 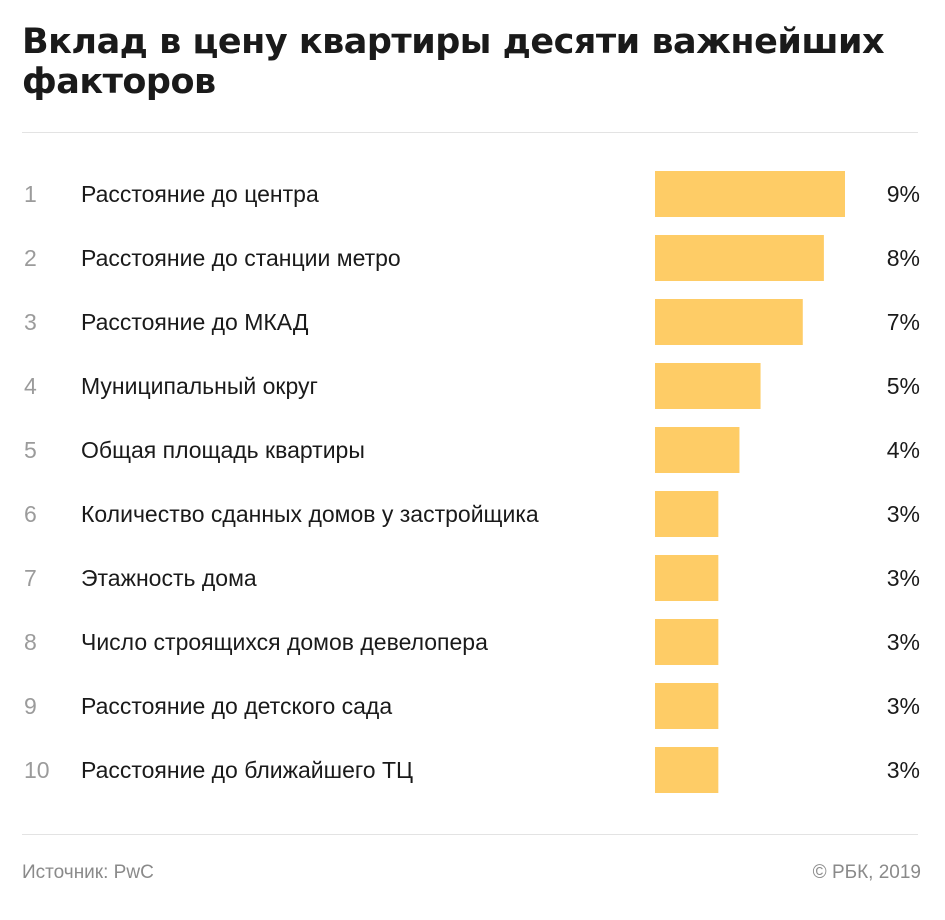 What do you see at coordinates (284, 642) in the screenshot?
I see `category-label: Число строящихся домов девелопера` at bounding box center [284, 642].